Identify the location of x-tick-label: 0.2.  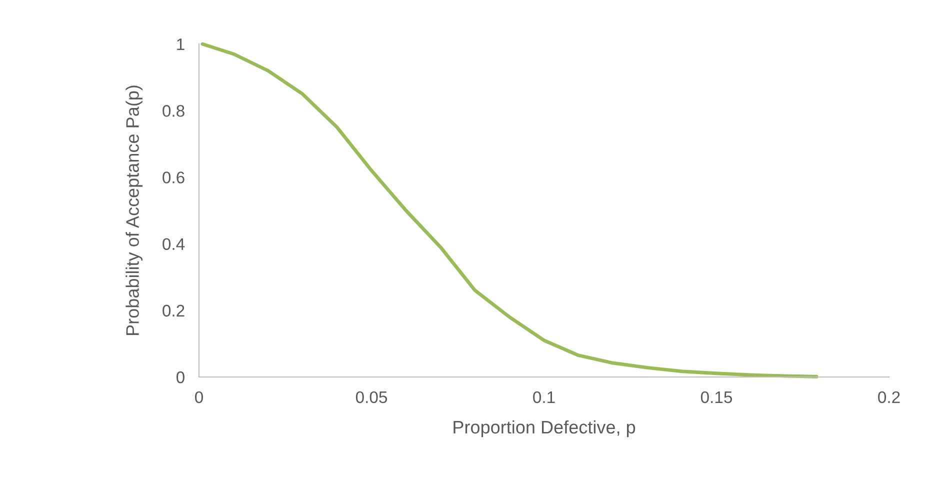
(889, 397).